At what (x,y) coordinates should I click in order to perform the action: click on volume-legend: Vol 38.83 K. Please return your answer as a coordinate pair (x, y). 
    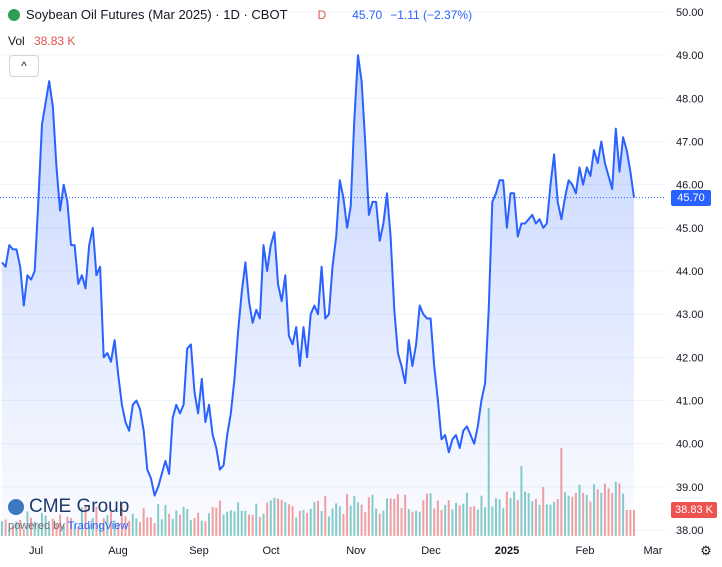
    Looking at the image, I should click on (41, 41).